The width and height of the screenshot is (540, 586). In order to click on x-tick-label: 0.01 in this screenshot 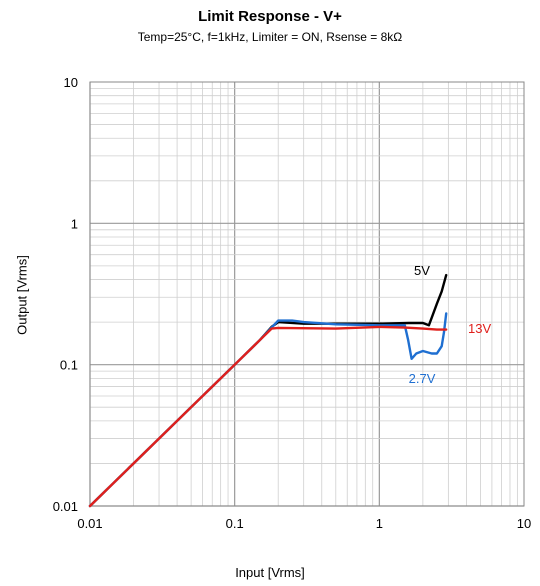, I will do `click(89, 523)`.